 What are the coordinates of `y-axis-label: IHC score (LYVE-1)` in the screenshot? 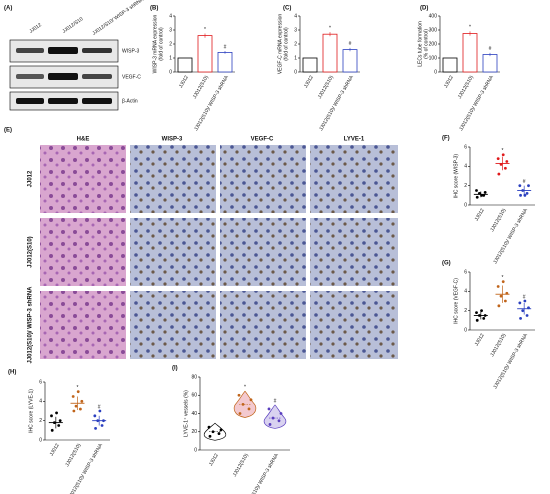 It's located at (31, 411).